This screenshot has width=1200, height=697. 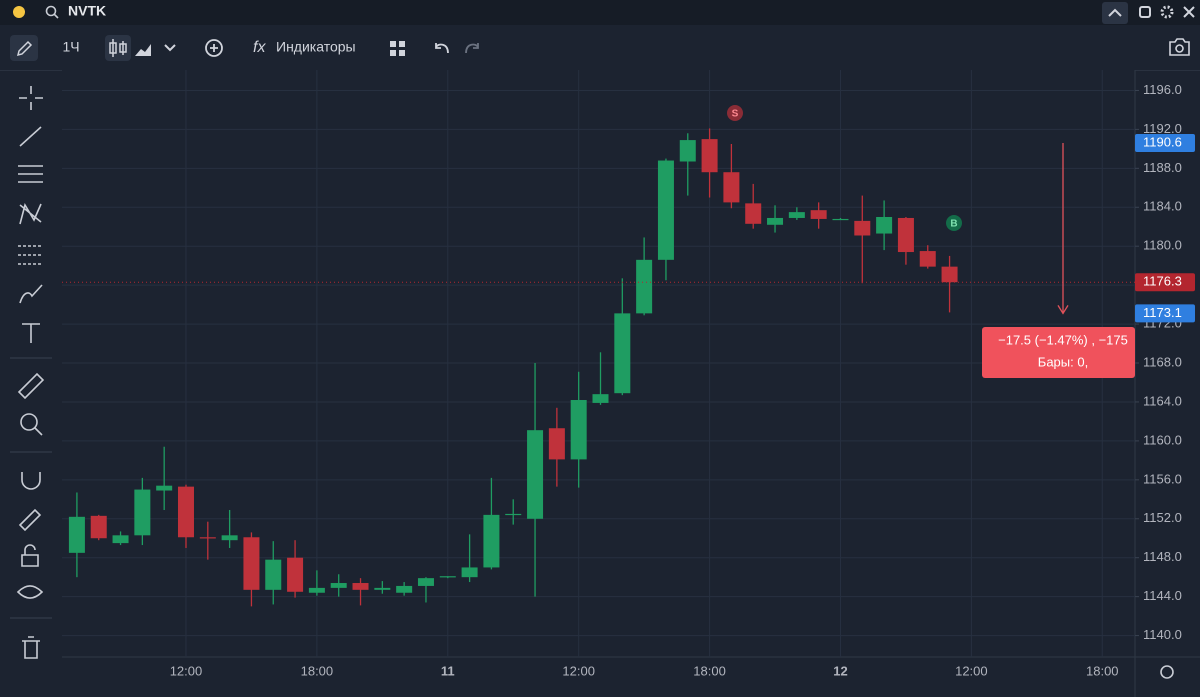 I want to click on y-tick-label: 1152.0, so click(x=1162, y=517).